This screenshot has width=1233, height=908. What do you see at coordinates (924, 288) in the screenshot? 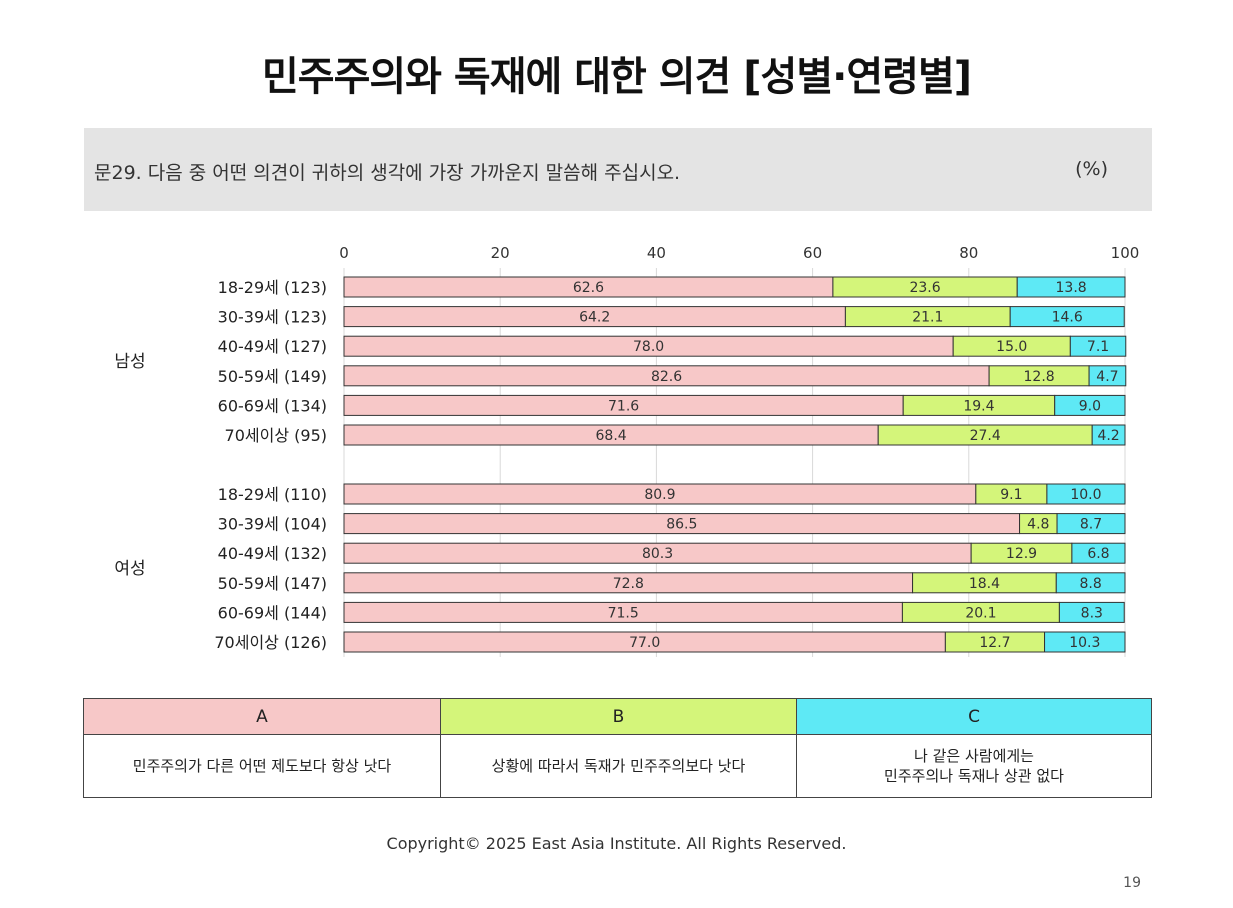
I see `data-label: 23.6` at bounding box center [924, 288].